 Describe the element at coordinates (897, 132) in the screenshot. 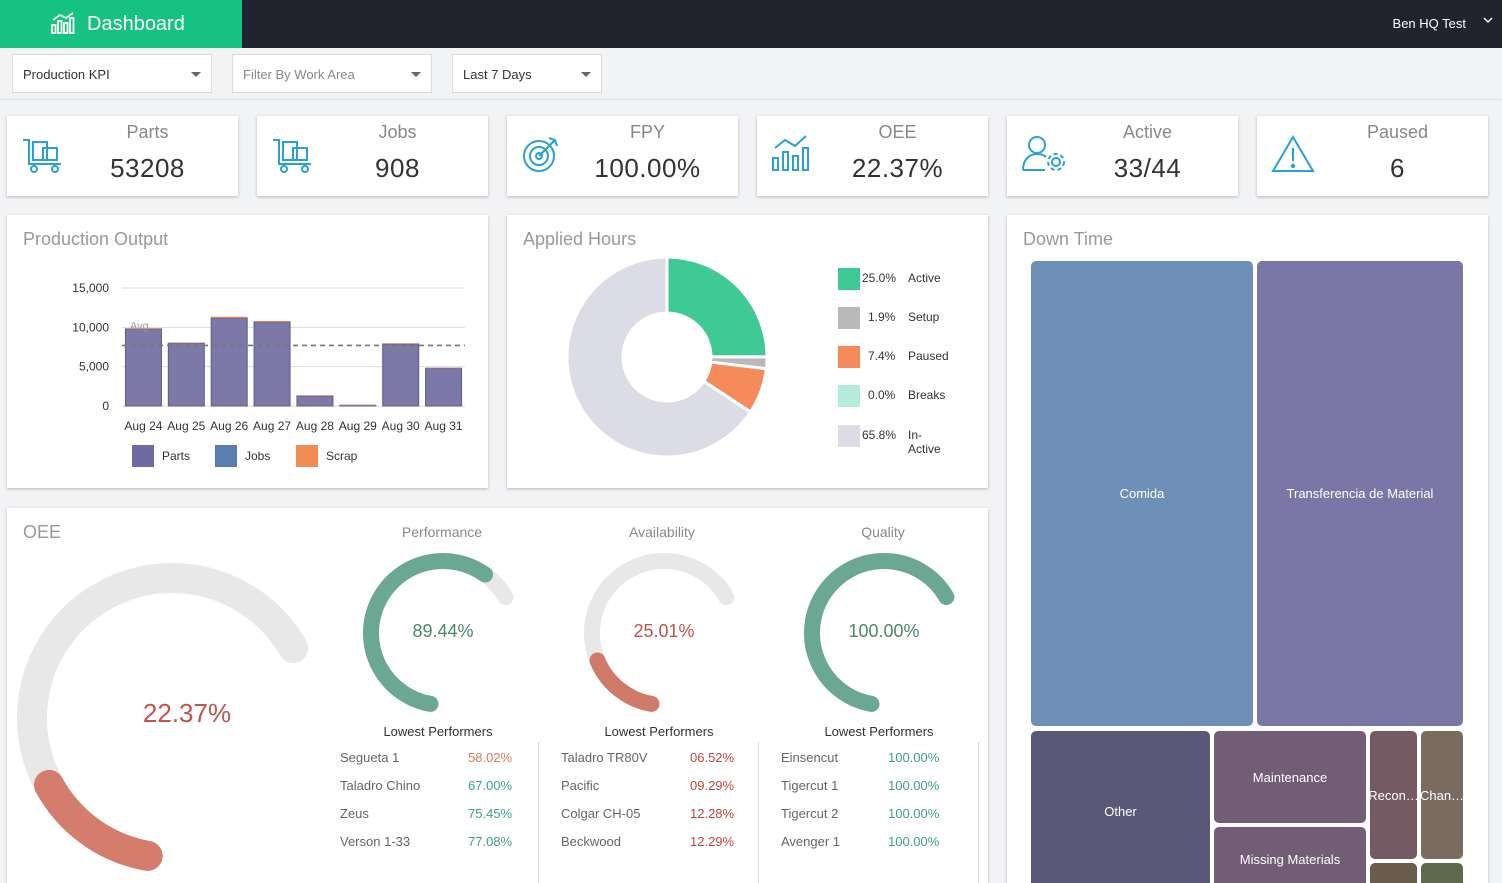

I see `kpi-label: OEE` at that location.